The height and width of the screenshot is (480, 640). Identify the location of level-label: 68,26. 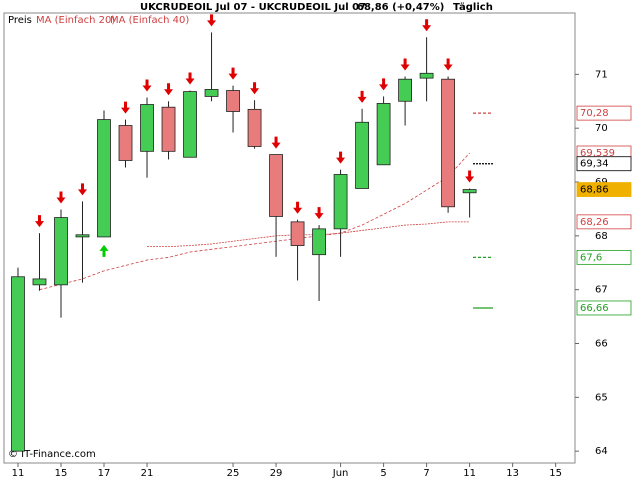
(594, 222).